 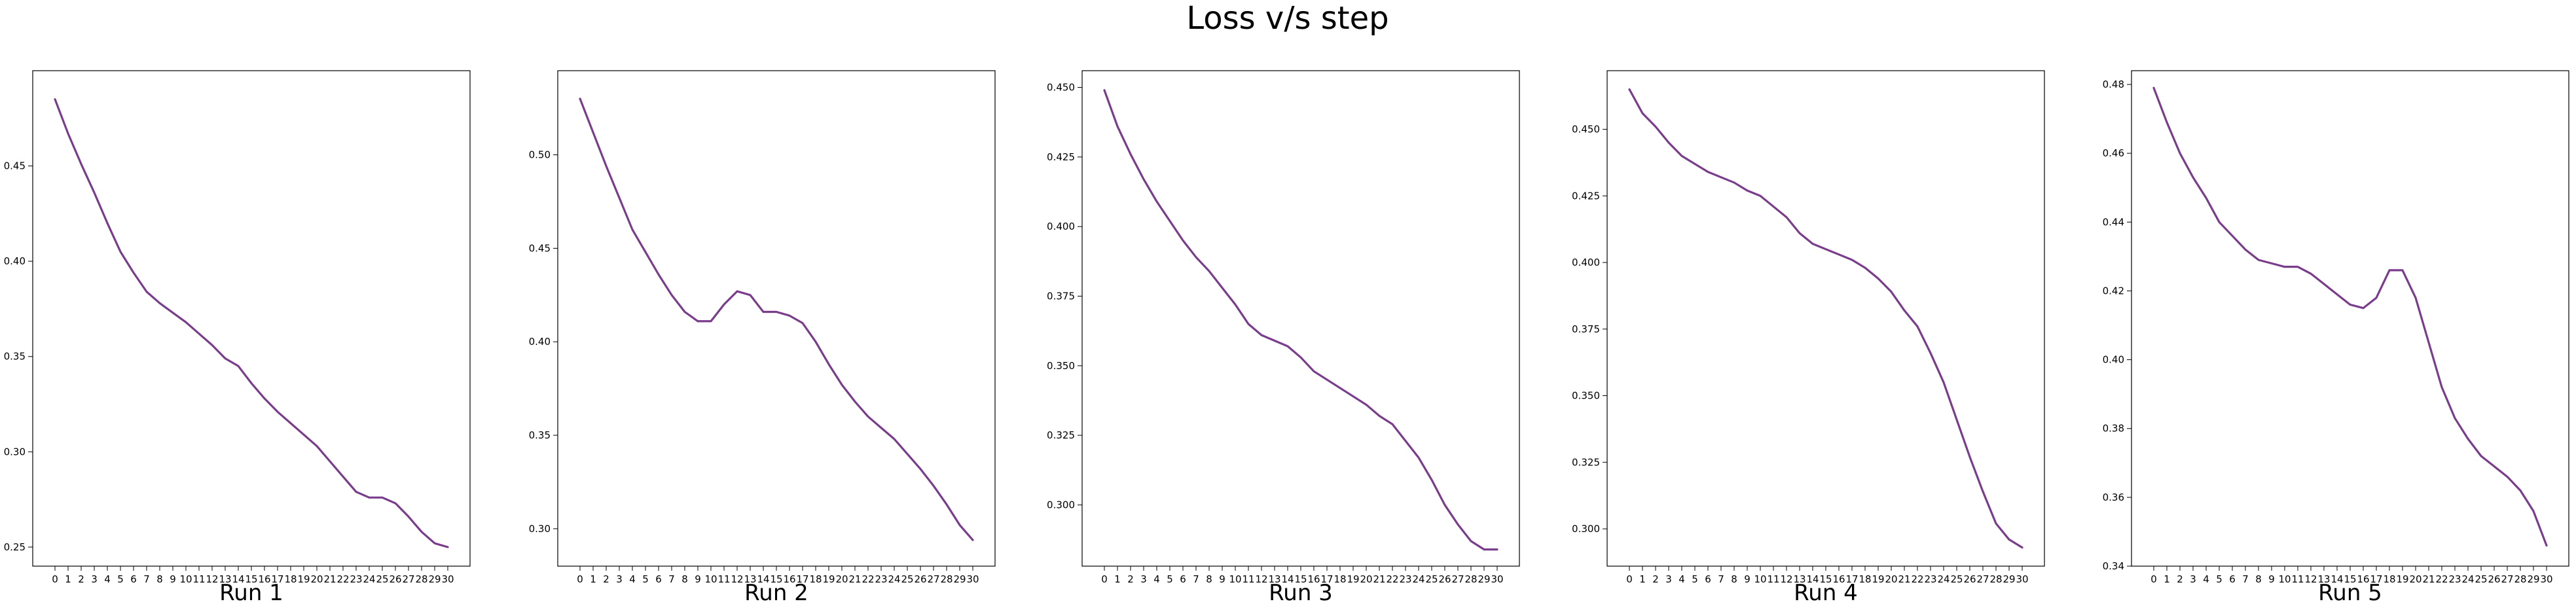 What do you see at coordinates (1586, 462) in the screenshot?
I see `y-tick-label: 0.325` at bounding box center [1586, 462].